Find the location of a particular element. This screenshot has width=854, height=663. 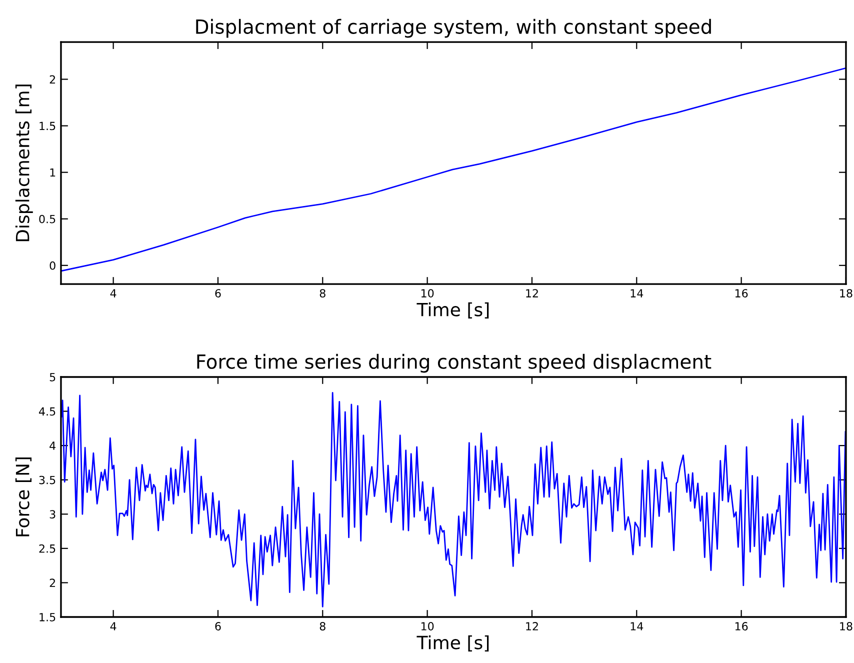

y-tick-label: 0 is located at coordinates (53, 265).